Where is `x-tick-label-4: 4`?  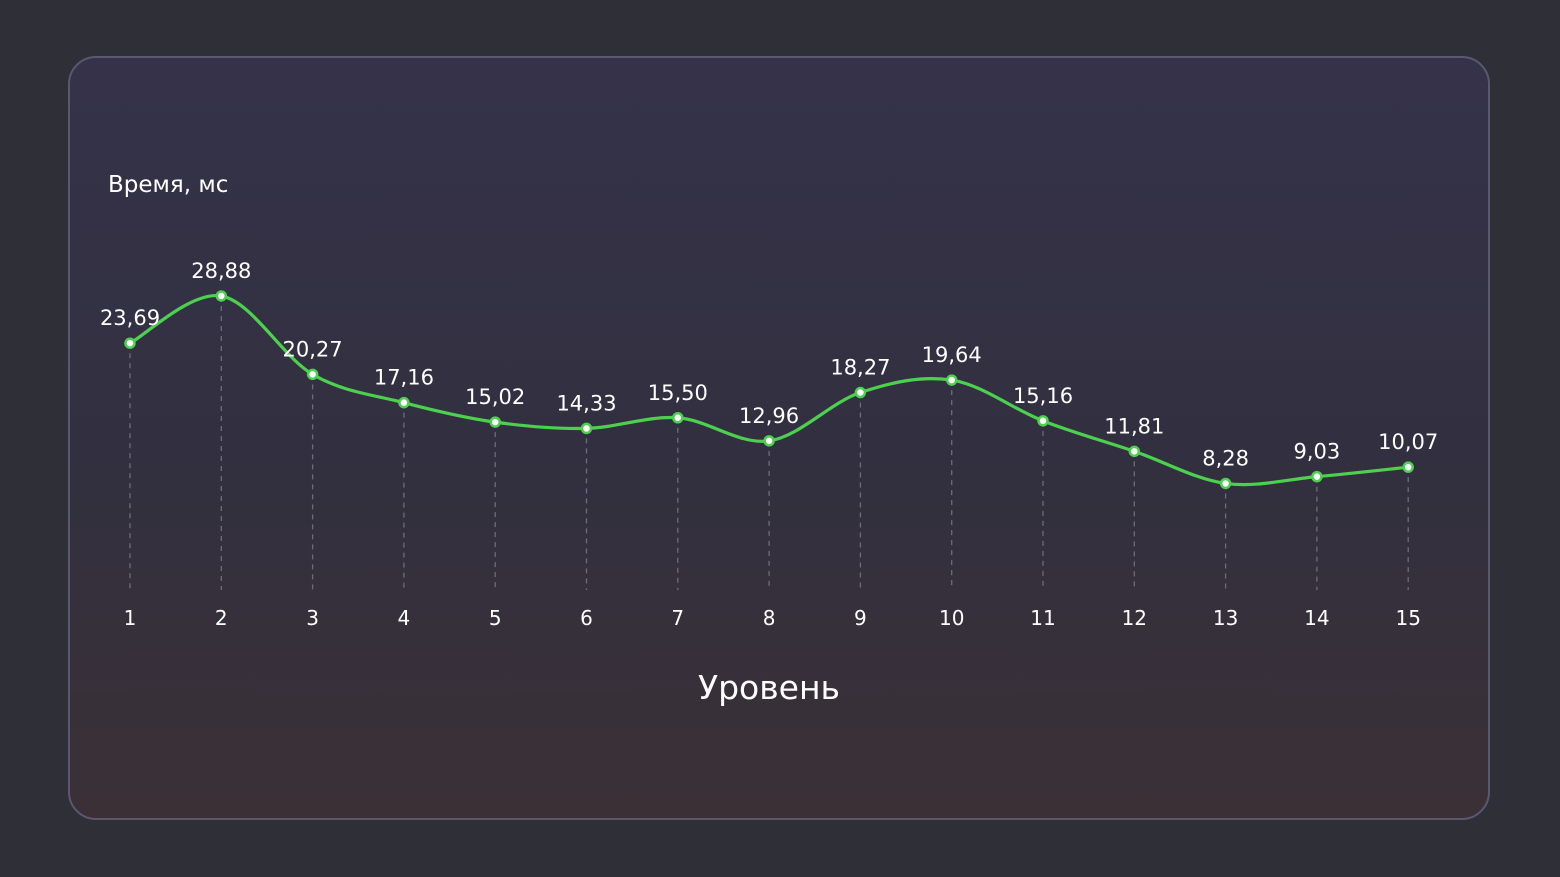
x-tick-label-4: 4 is located at coordinates (404, 618).